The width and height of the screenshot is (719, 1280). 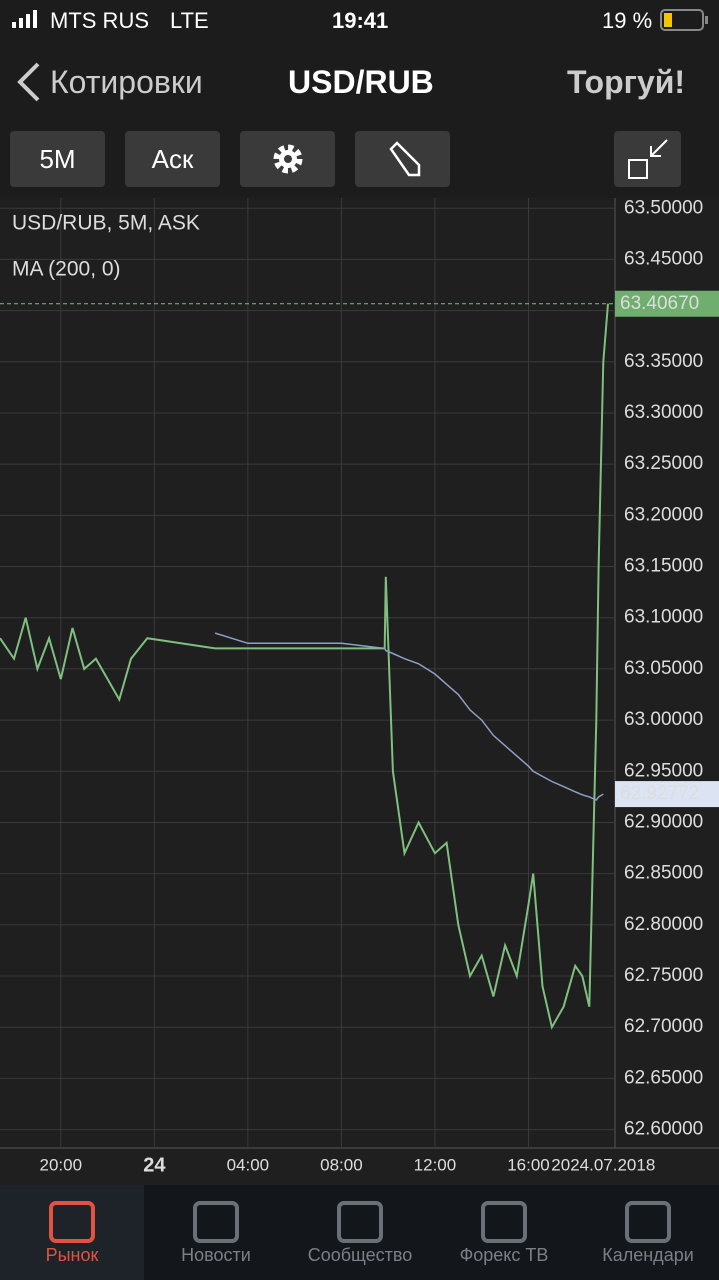 I want to click on settings-button, so click(x=287, y=159).